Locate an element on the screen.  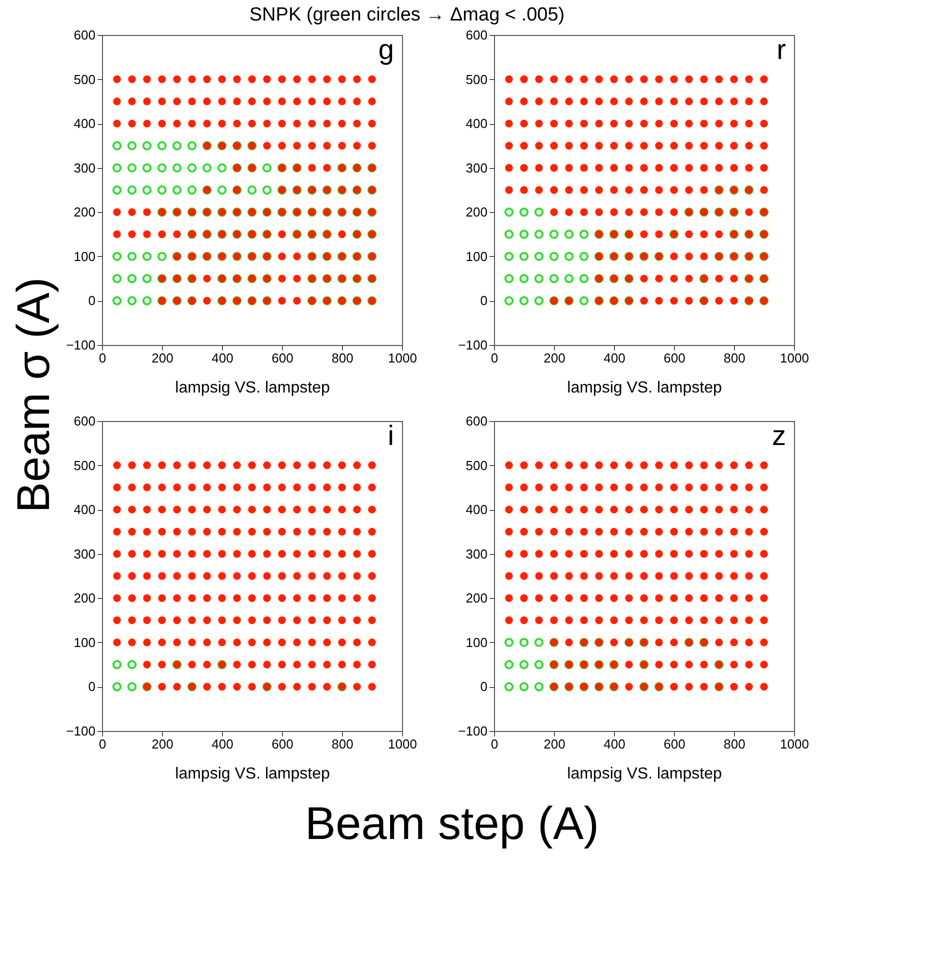
text: Beam step (A) is located at coordinates (452, 823).